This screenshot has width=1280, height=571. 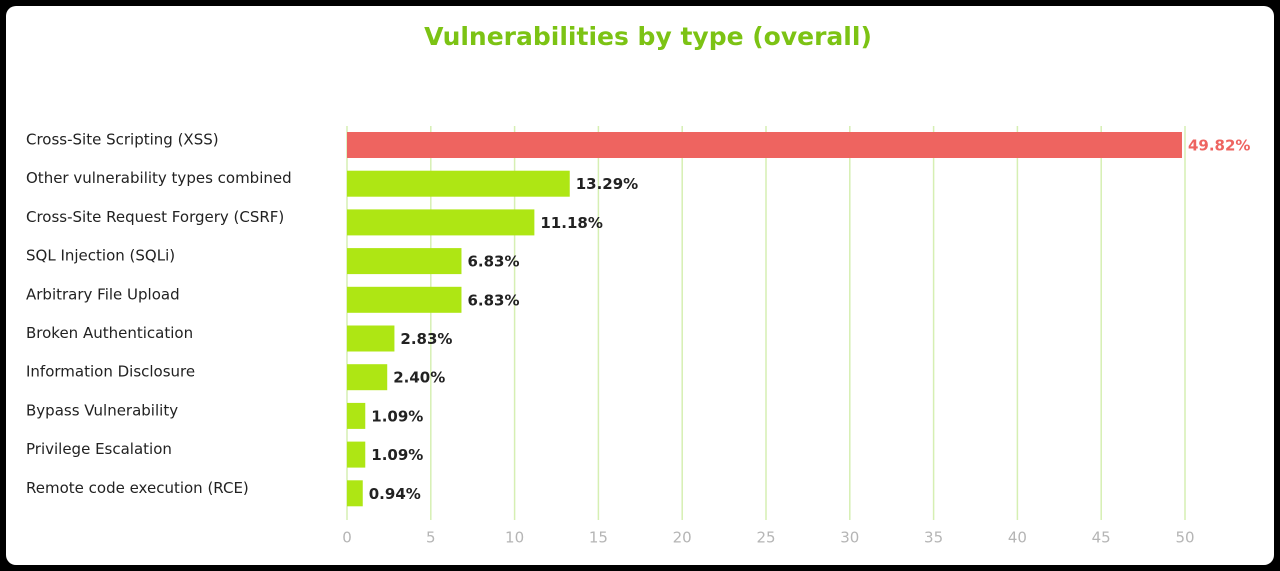 I want to click on value-label: 2.83%, so click(x=426, y=339).